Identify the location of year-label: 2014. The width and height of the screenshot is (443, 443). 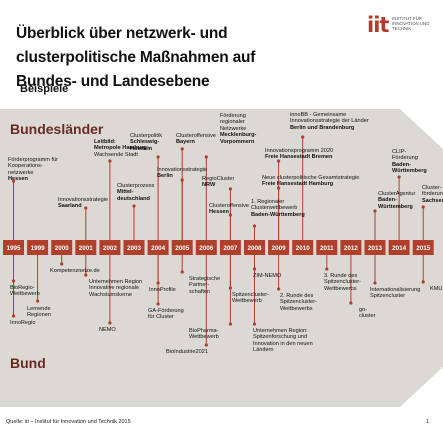
(399, 248).